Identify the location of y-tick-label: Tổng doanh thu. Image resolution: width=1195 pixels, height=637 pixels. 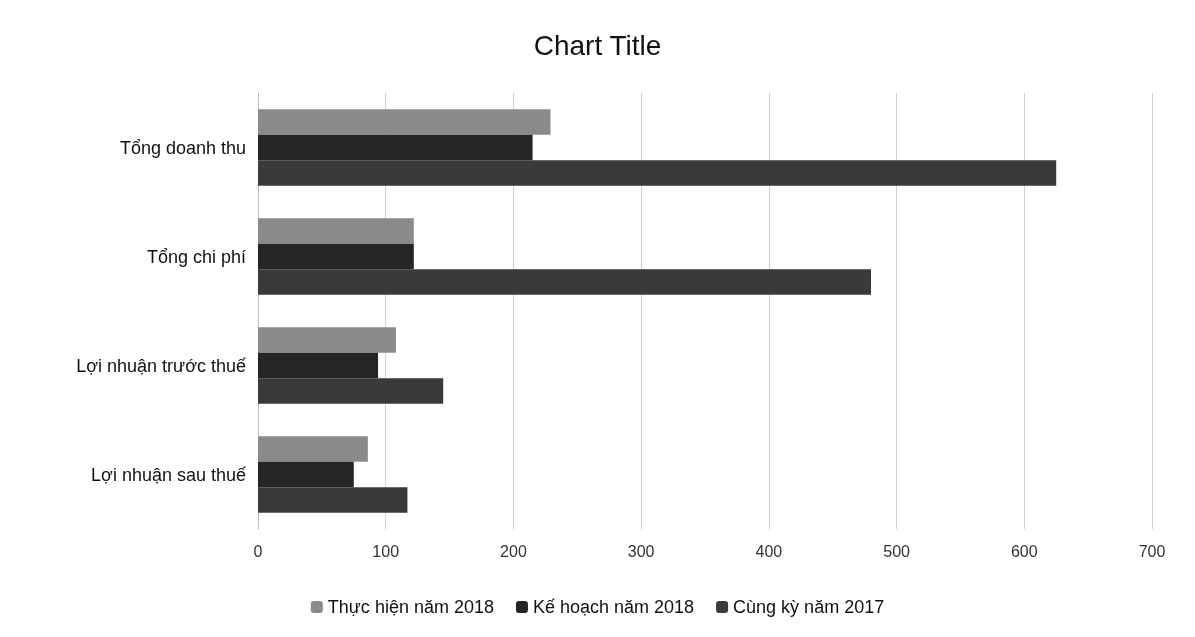
(182, 147).